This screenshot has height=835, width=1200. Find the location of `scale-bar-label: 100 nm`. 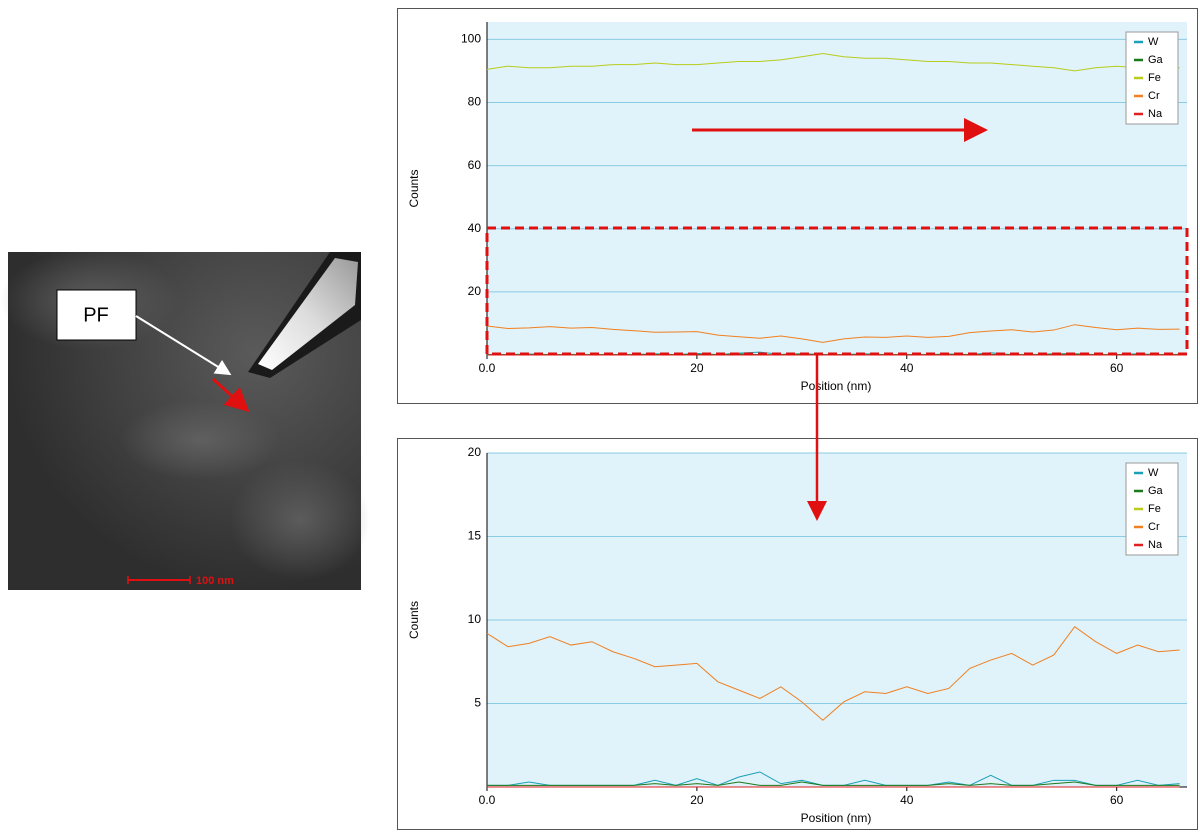

scale-bar-label: 100 nm is located at coordinates (215, 581).